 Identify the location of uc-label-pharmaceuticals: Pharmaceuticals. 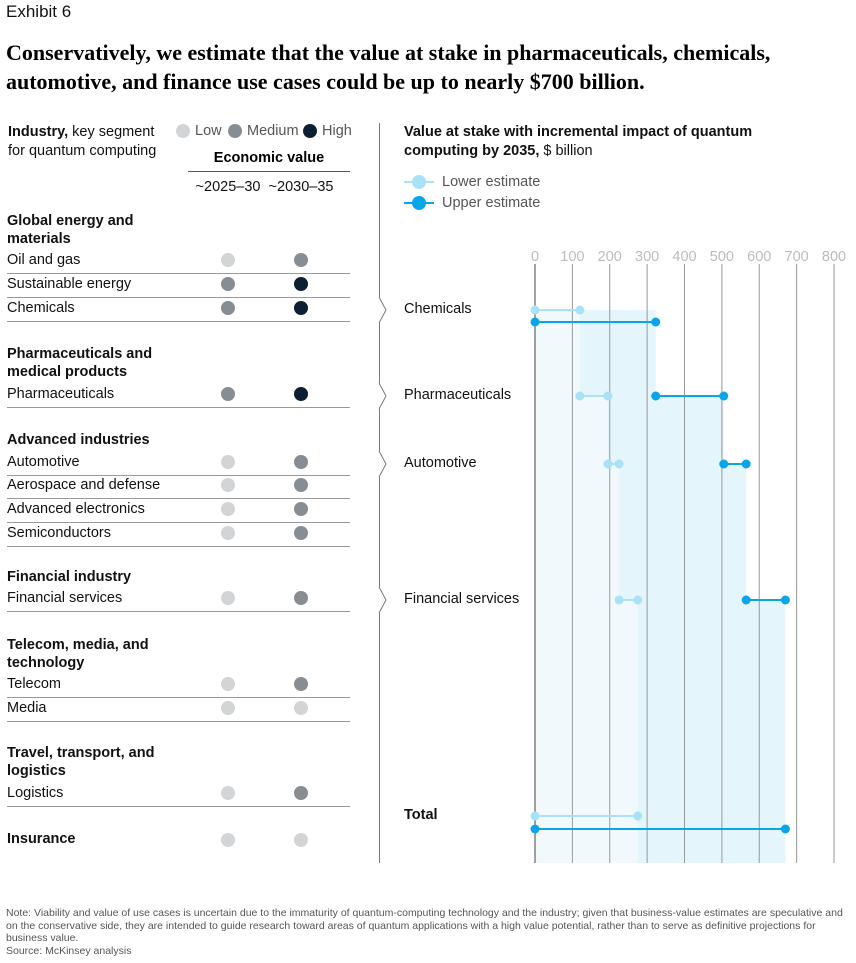
(458, 395).